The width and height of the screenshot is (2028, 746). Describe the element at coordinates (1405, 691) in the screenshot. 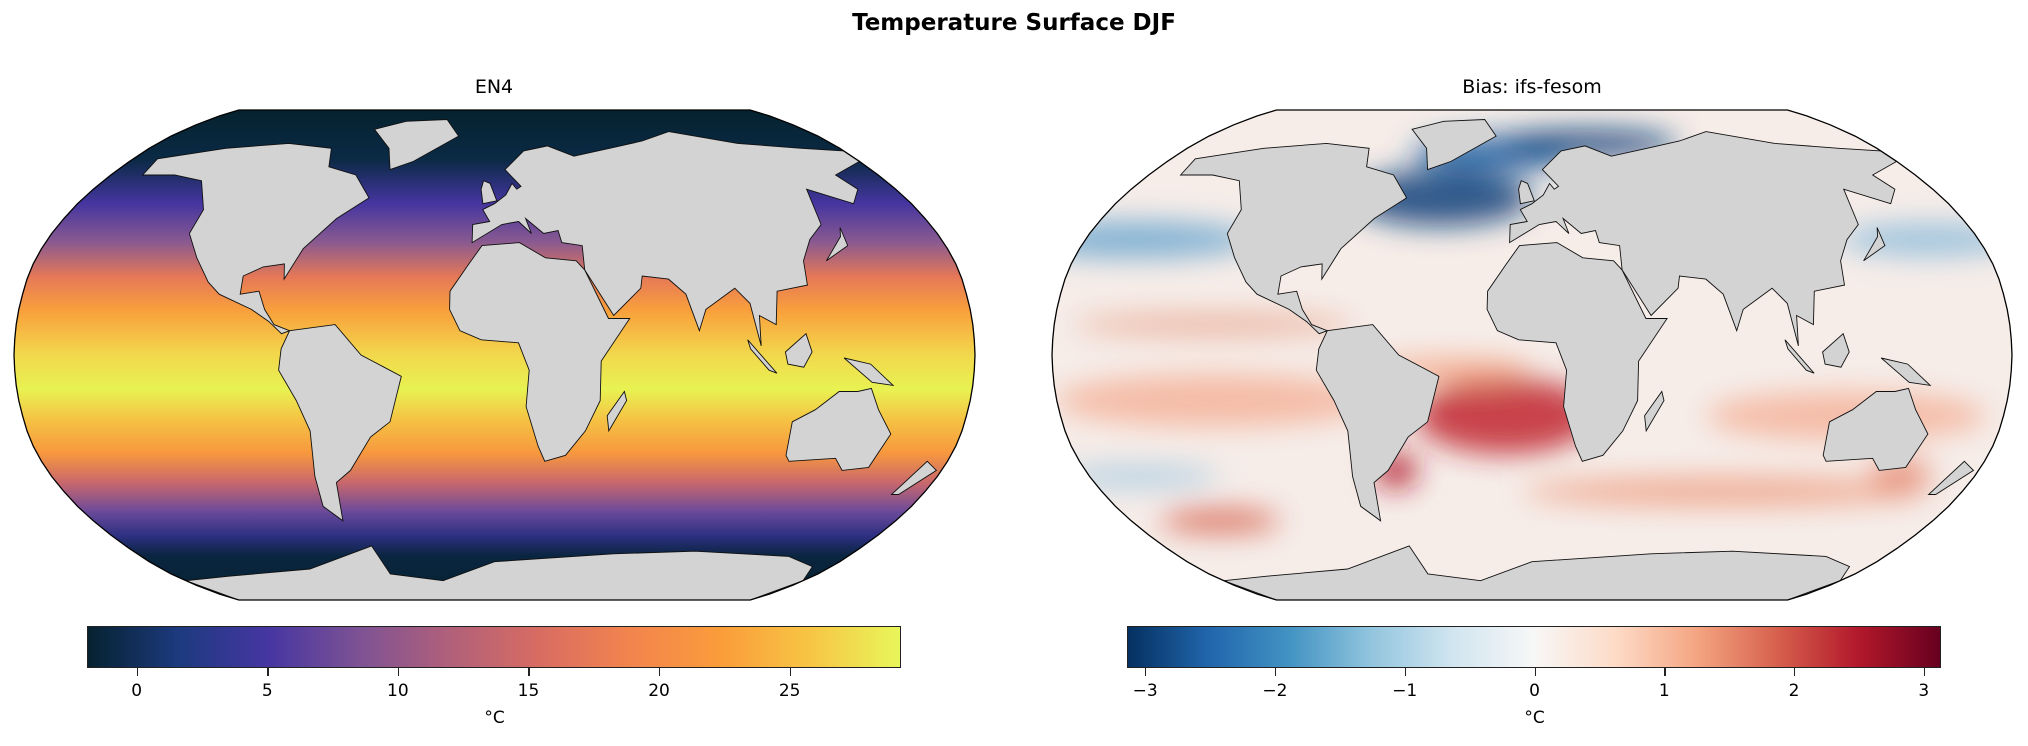

I see `colorbar-tick-label: −1` at that location.